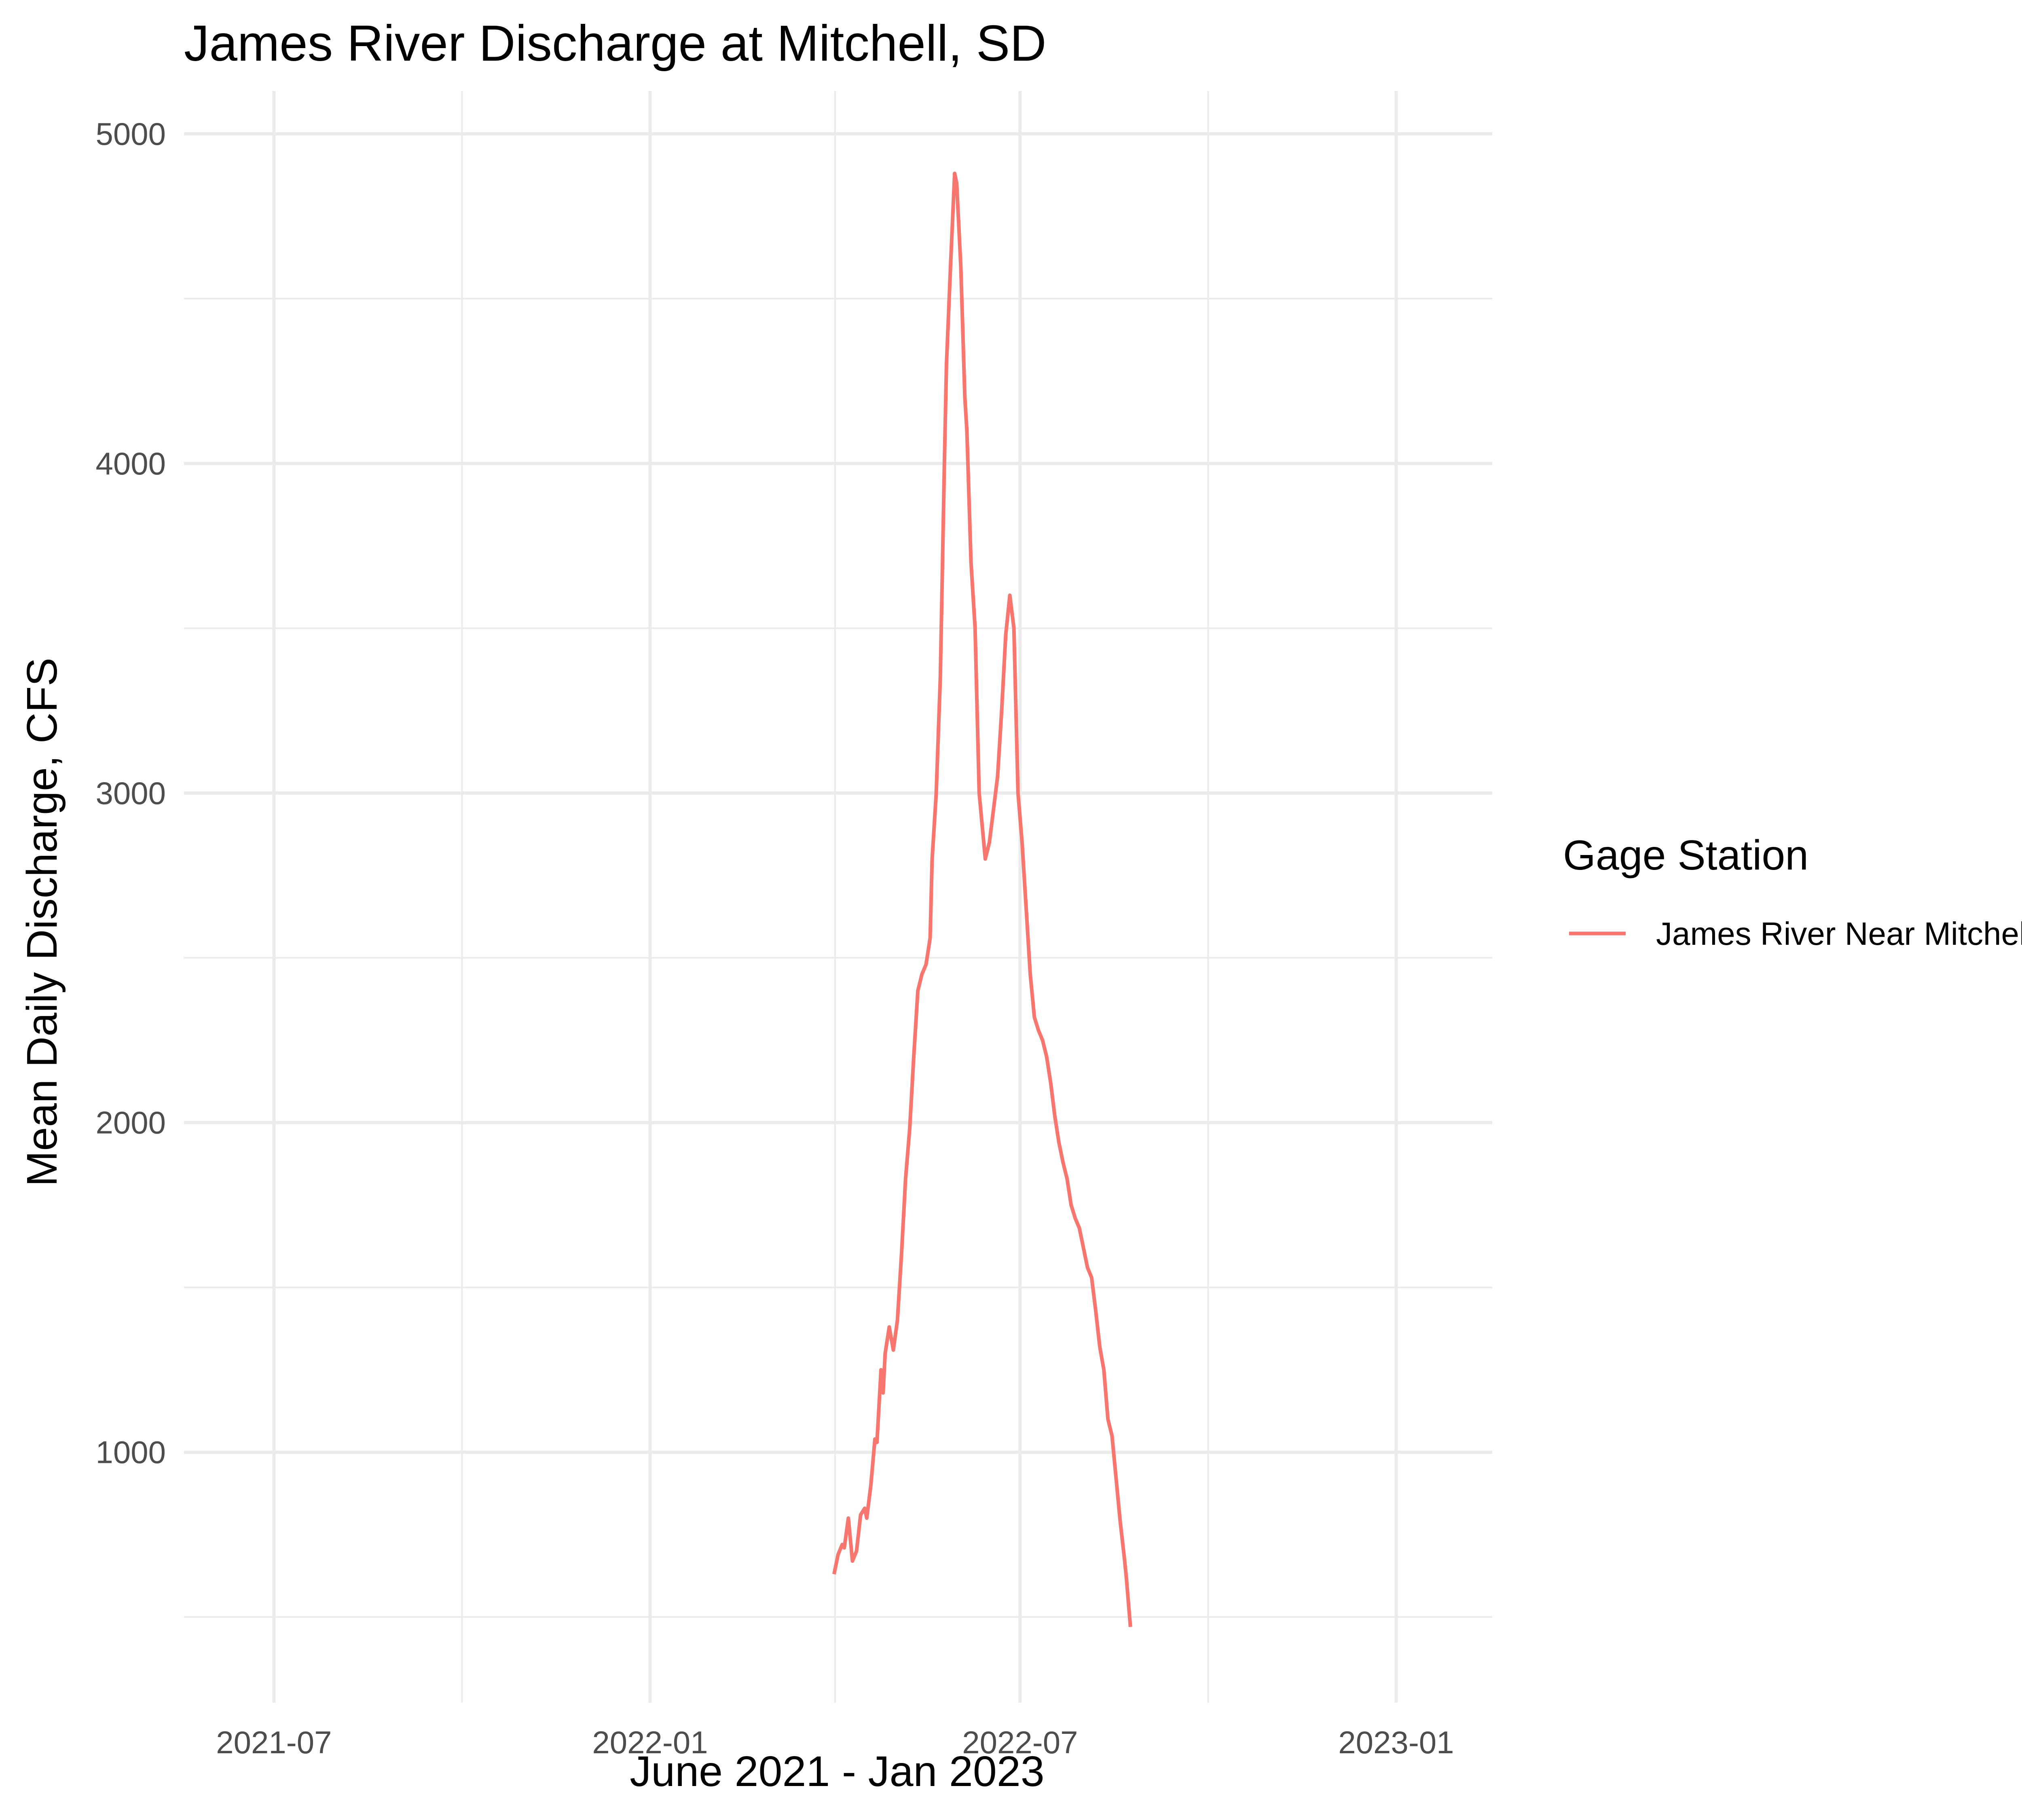 The image size is (2022, 1820). I want to click on x-tick-label: 2023-01, so click(1396, 1742).